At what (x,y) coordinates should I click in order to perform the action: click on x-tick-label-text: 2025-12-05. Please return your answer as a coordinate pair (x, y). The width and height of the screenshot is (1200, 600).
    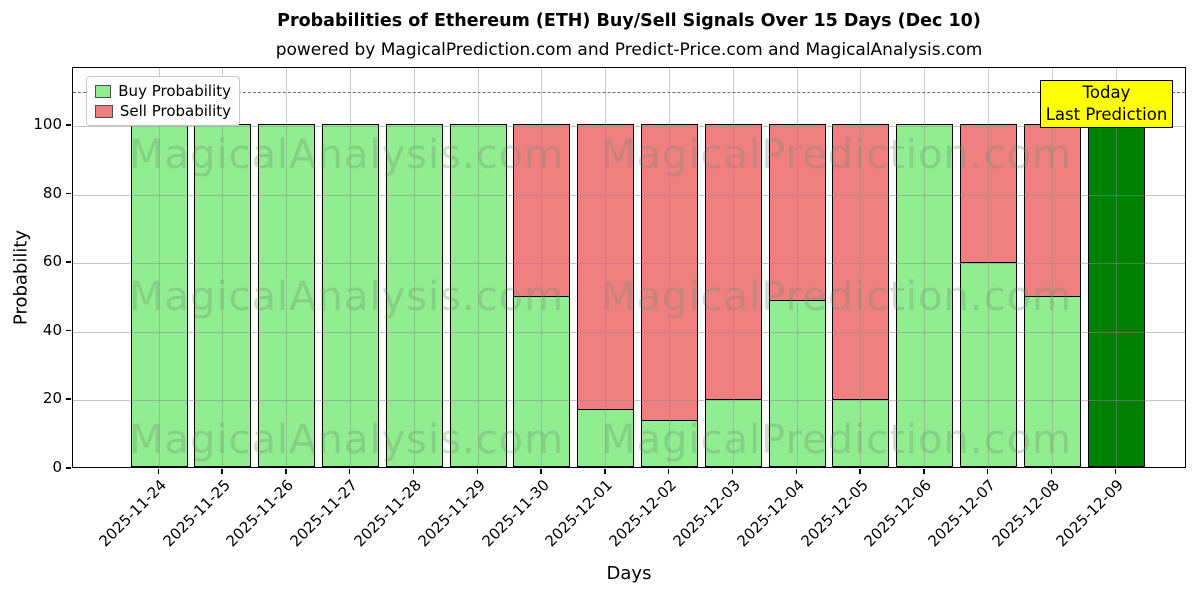
    Looking at the image, I should click on (834, 513).